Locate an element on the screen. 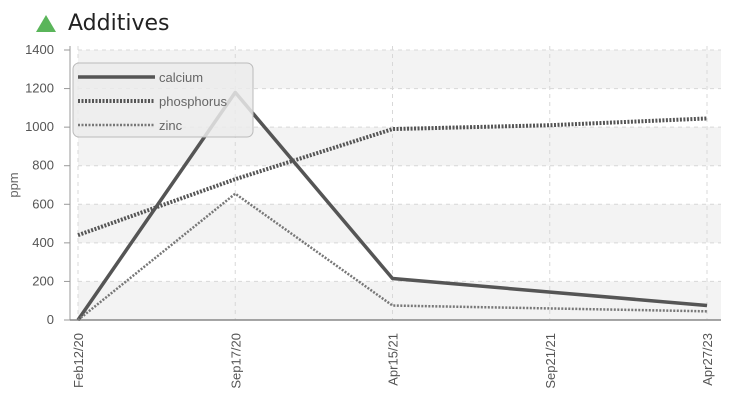 The image size is (729, 396). x-tick-label: Sep17/20 is located at coordinates (235, 361).